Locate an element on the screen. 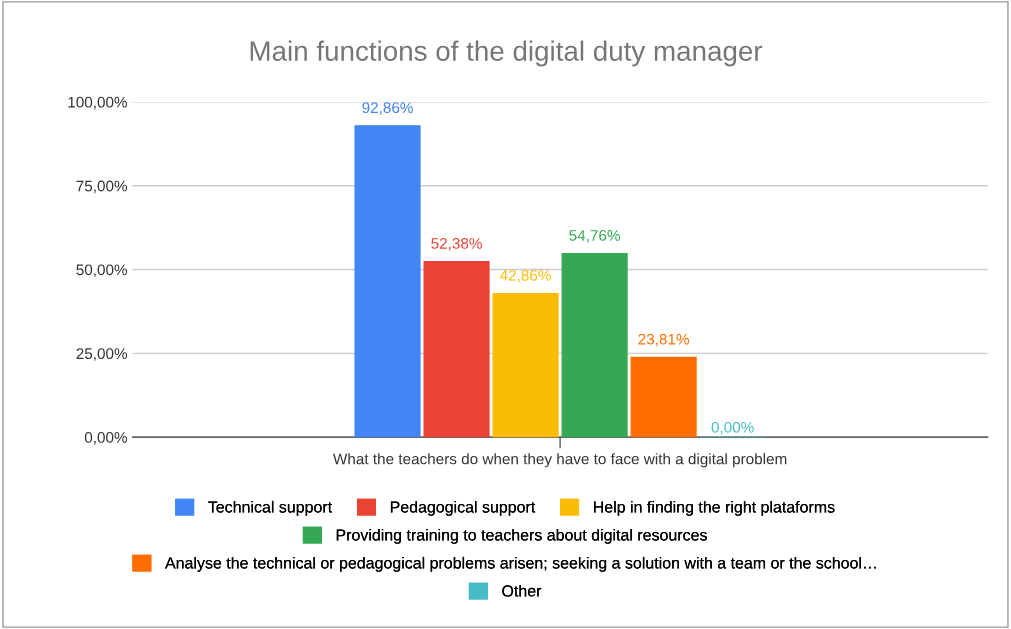 Image resolution: width=1011 pixels, height=629 pixels. data-label: 0,00% is located at coordinates (732, 428).